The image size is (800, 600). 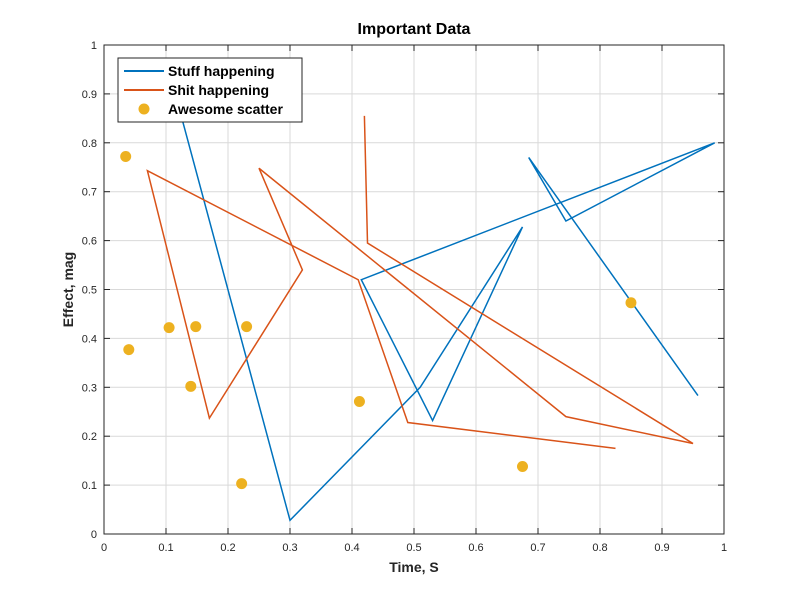 What do you see at coordinates (89, 144) in the screenshot?
I see `y-tick-label-0-8: 0.8` at bounding box center [89, 144].